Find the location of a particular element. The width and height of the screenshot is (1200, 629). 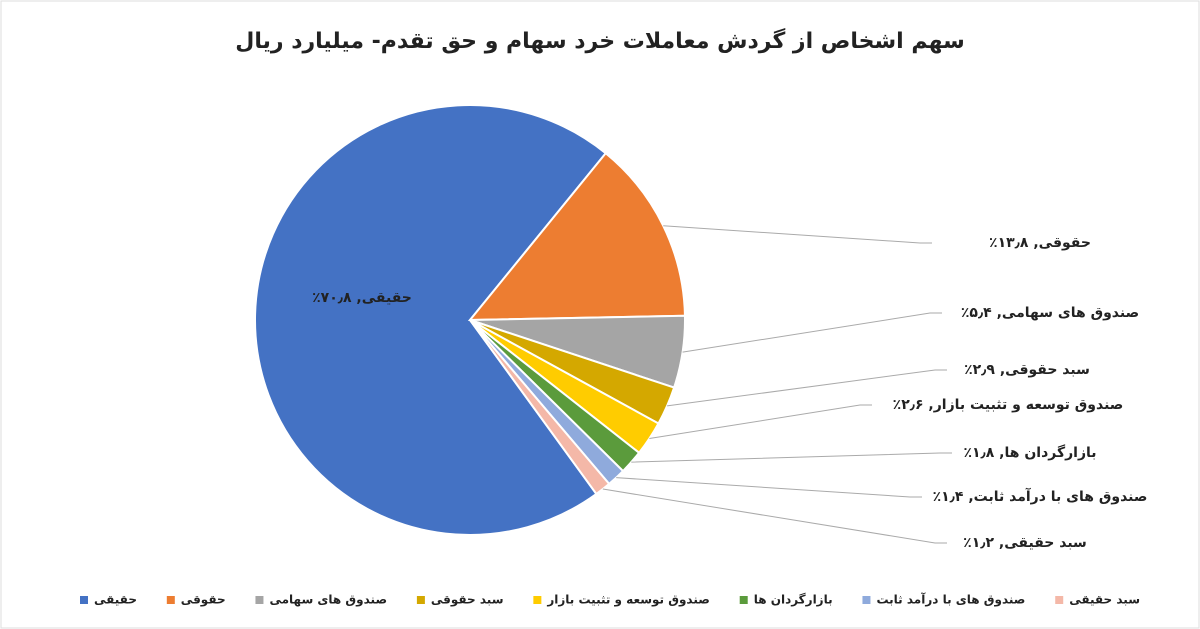

data-label: سبد حقوقی, ۲٫۹٪ is located at coordinates (1027, 370).